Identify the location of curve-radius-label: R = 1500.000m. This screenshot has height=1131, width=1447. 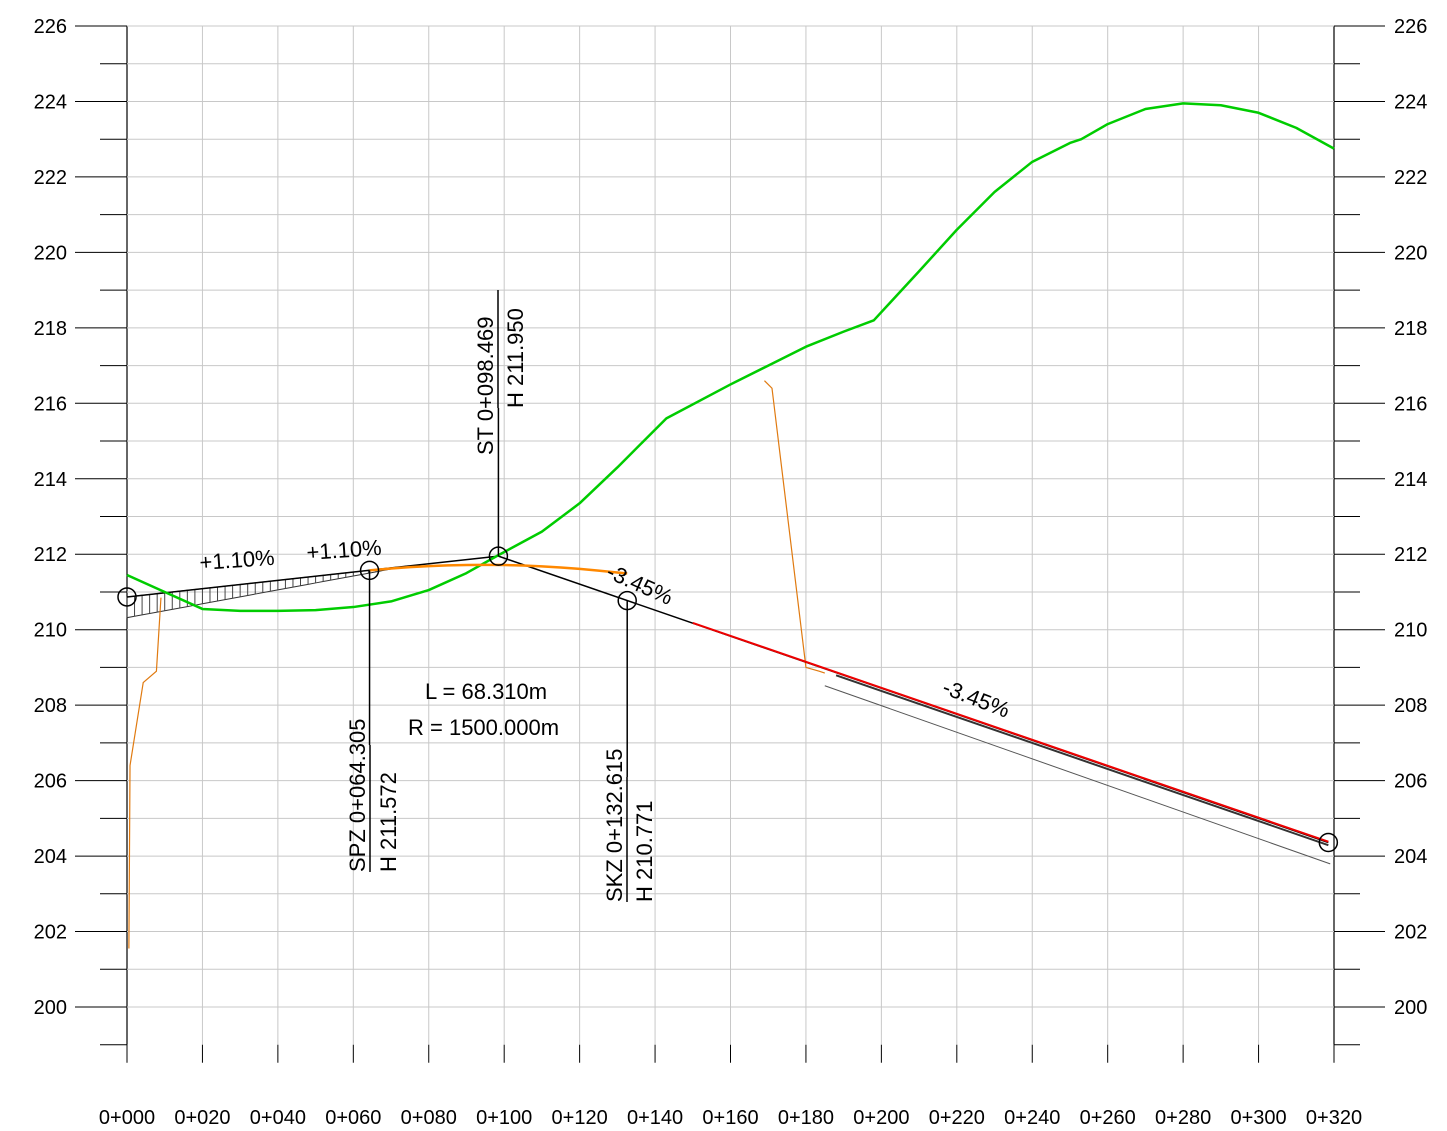
(483, 727).